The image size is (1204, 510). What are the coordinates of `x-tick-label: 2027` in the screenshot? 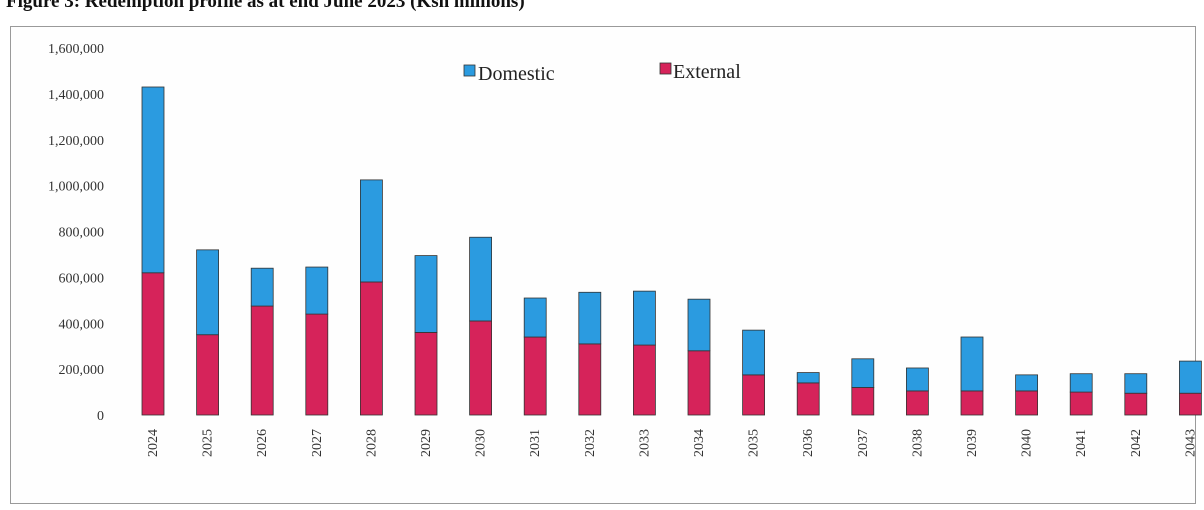 It's located at (317, 443).